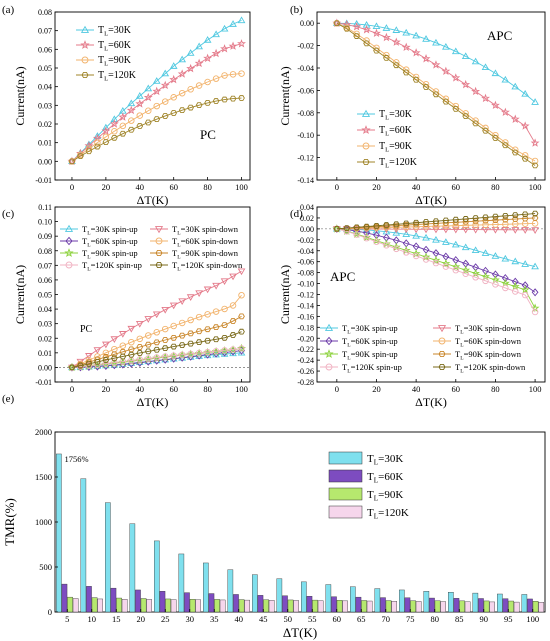 The image size is (550, 641). What do you see at coordinates (45, 251) in the screenshot?
I see `y-tick-label: 0.08` at bounding box center [45, 251].